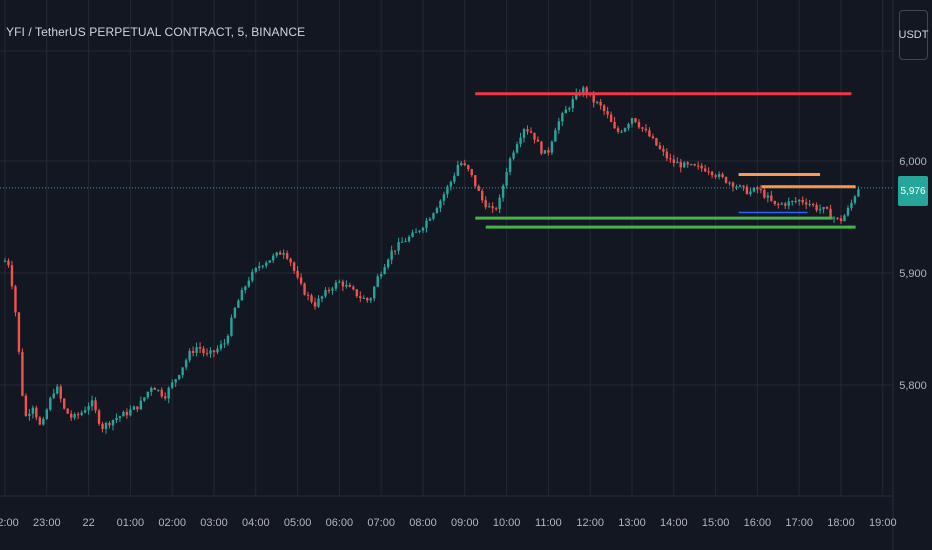 The image size is (932, 550). Describe the element at coordinates (913, 35) in the screenshot. I see `currency-unit-button: USDT` at that location.